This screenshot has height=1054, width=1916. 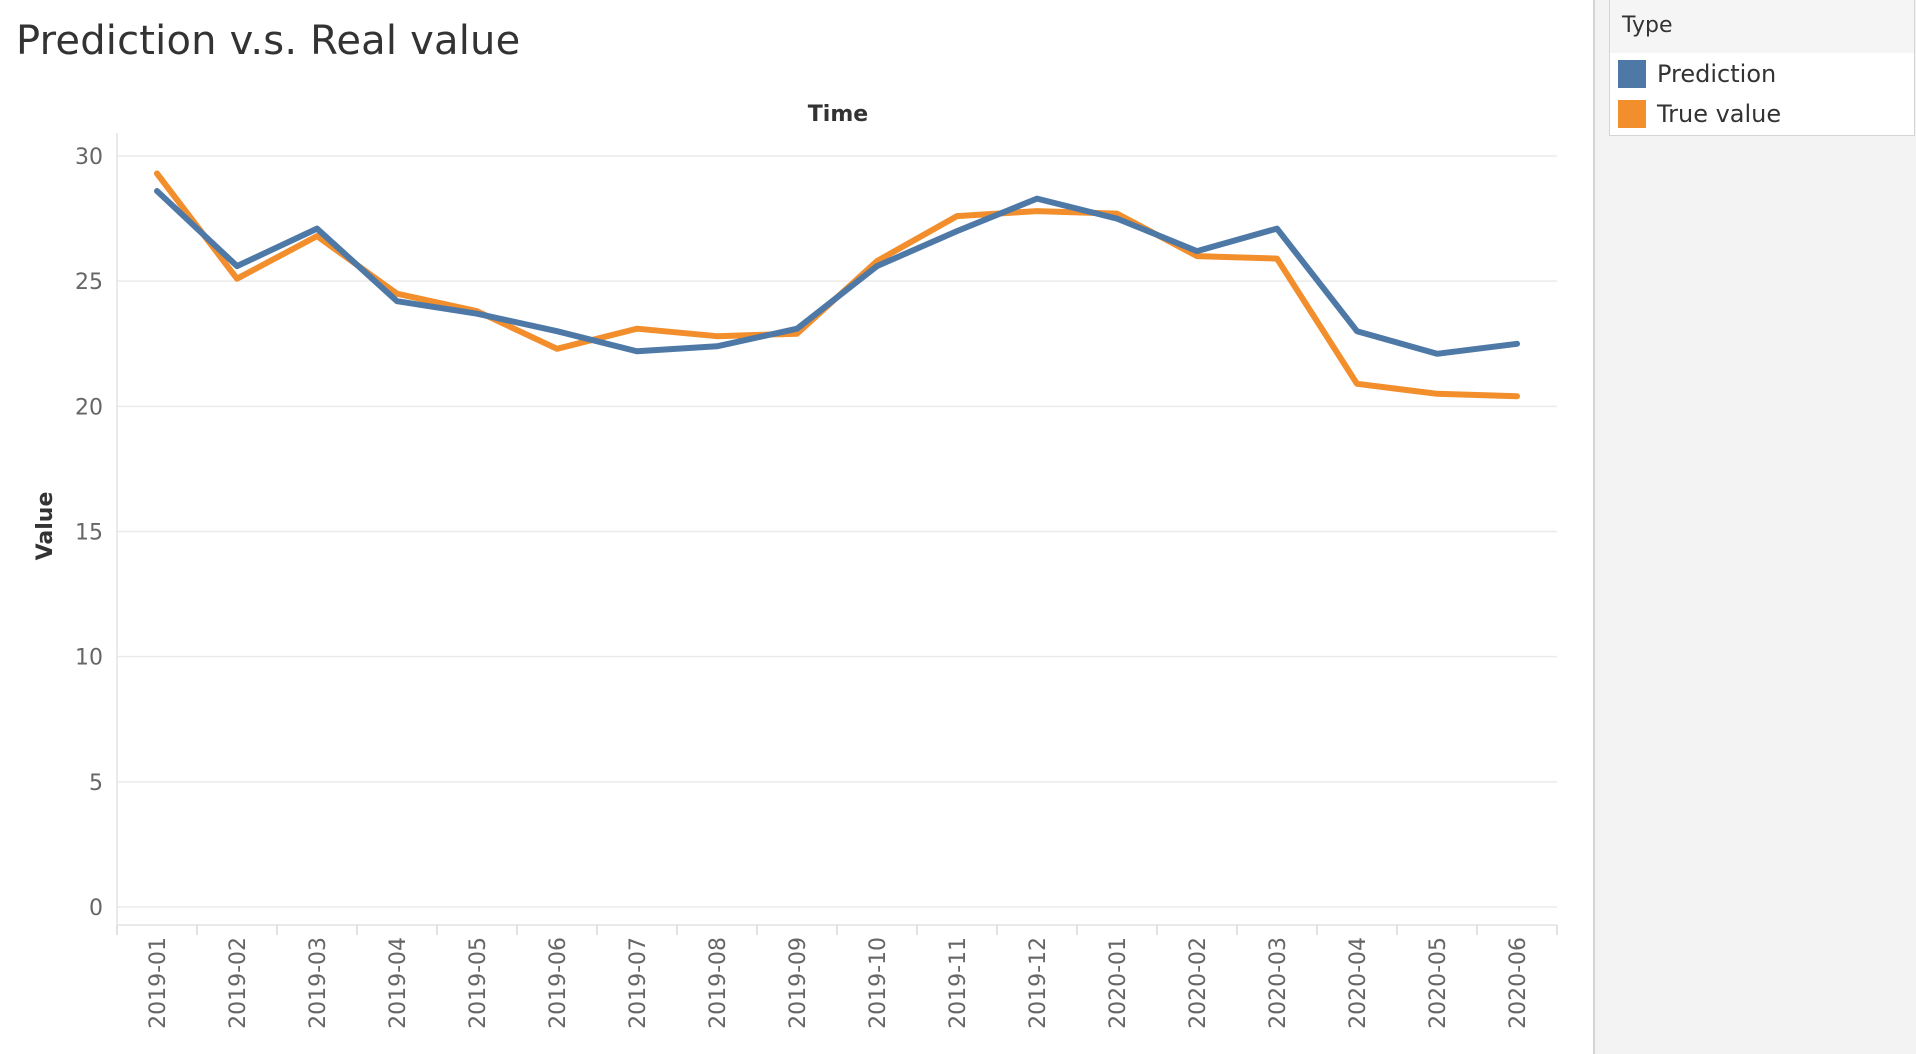 I want to click on y-tick-label: 15, so click(x=89, y=533).